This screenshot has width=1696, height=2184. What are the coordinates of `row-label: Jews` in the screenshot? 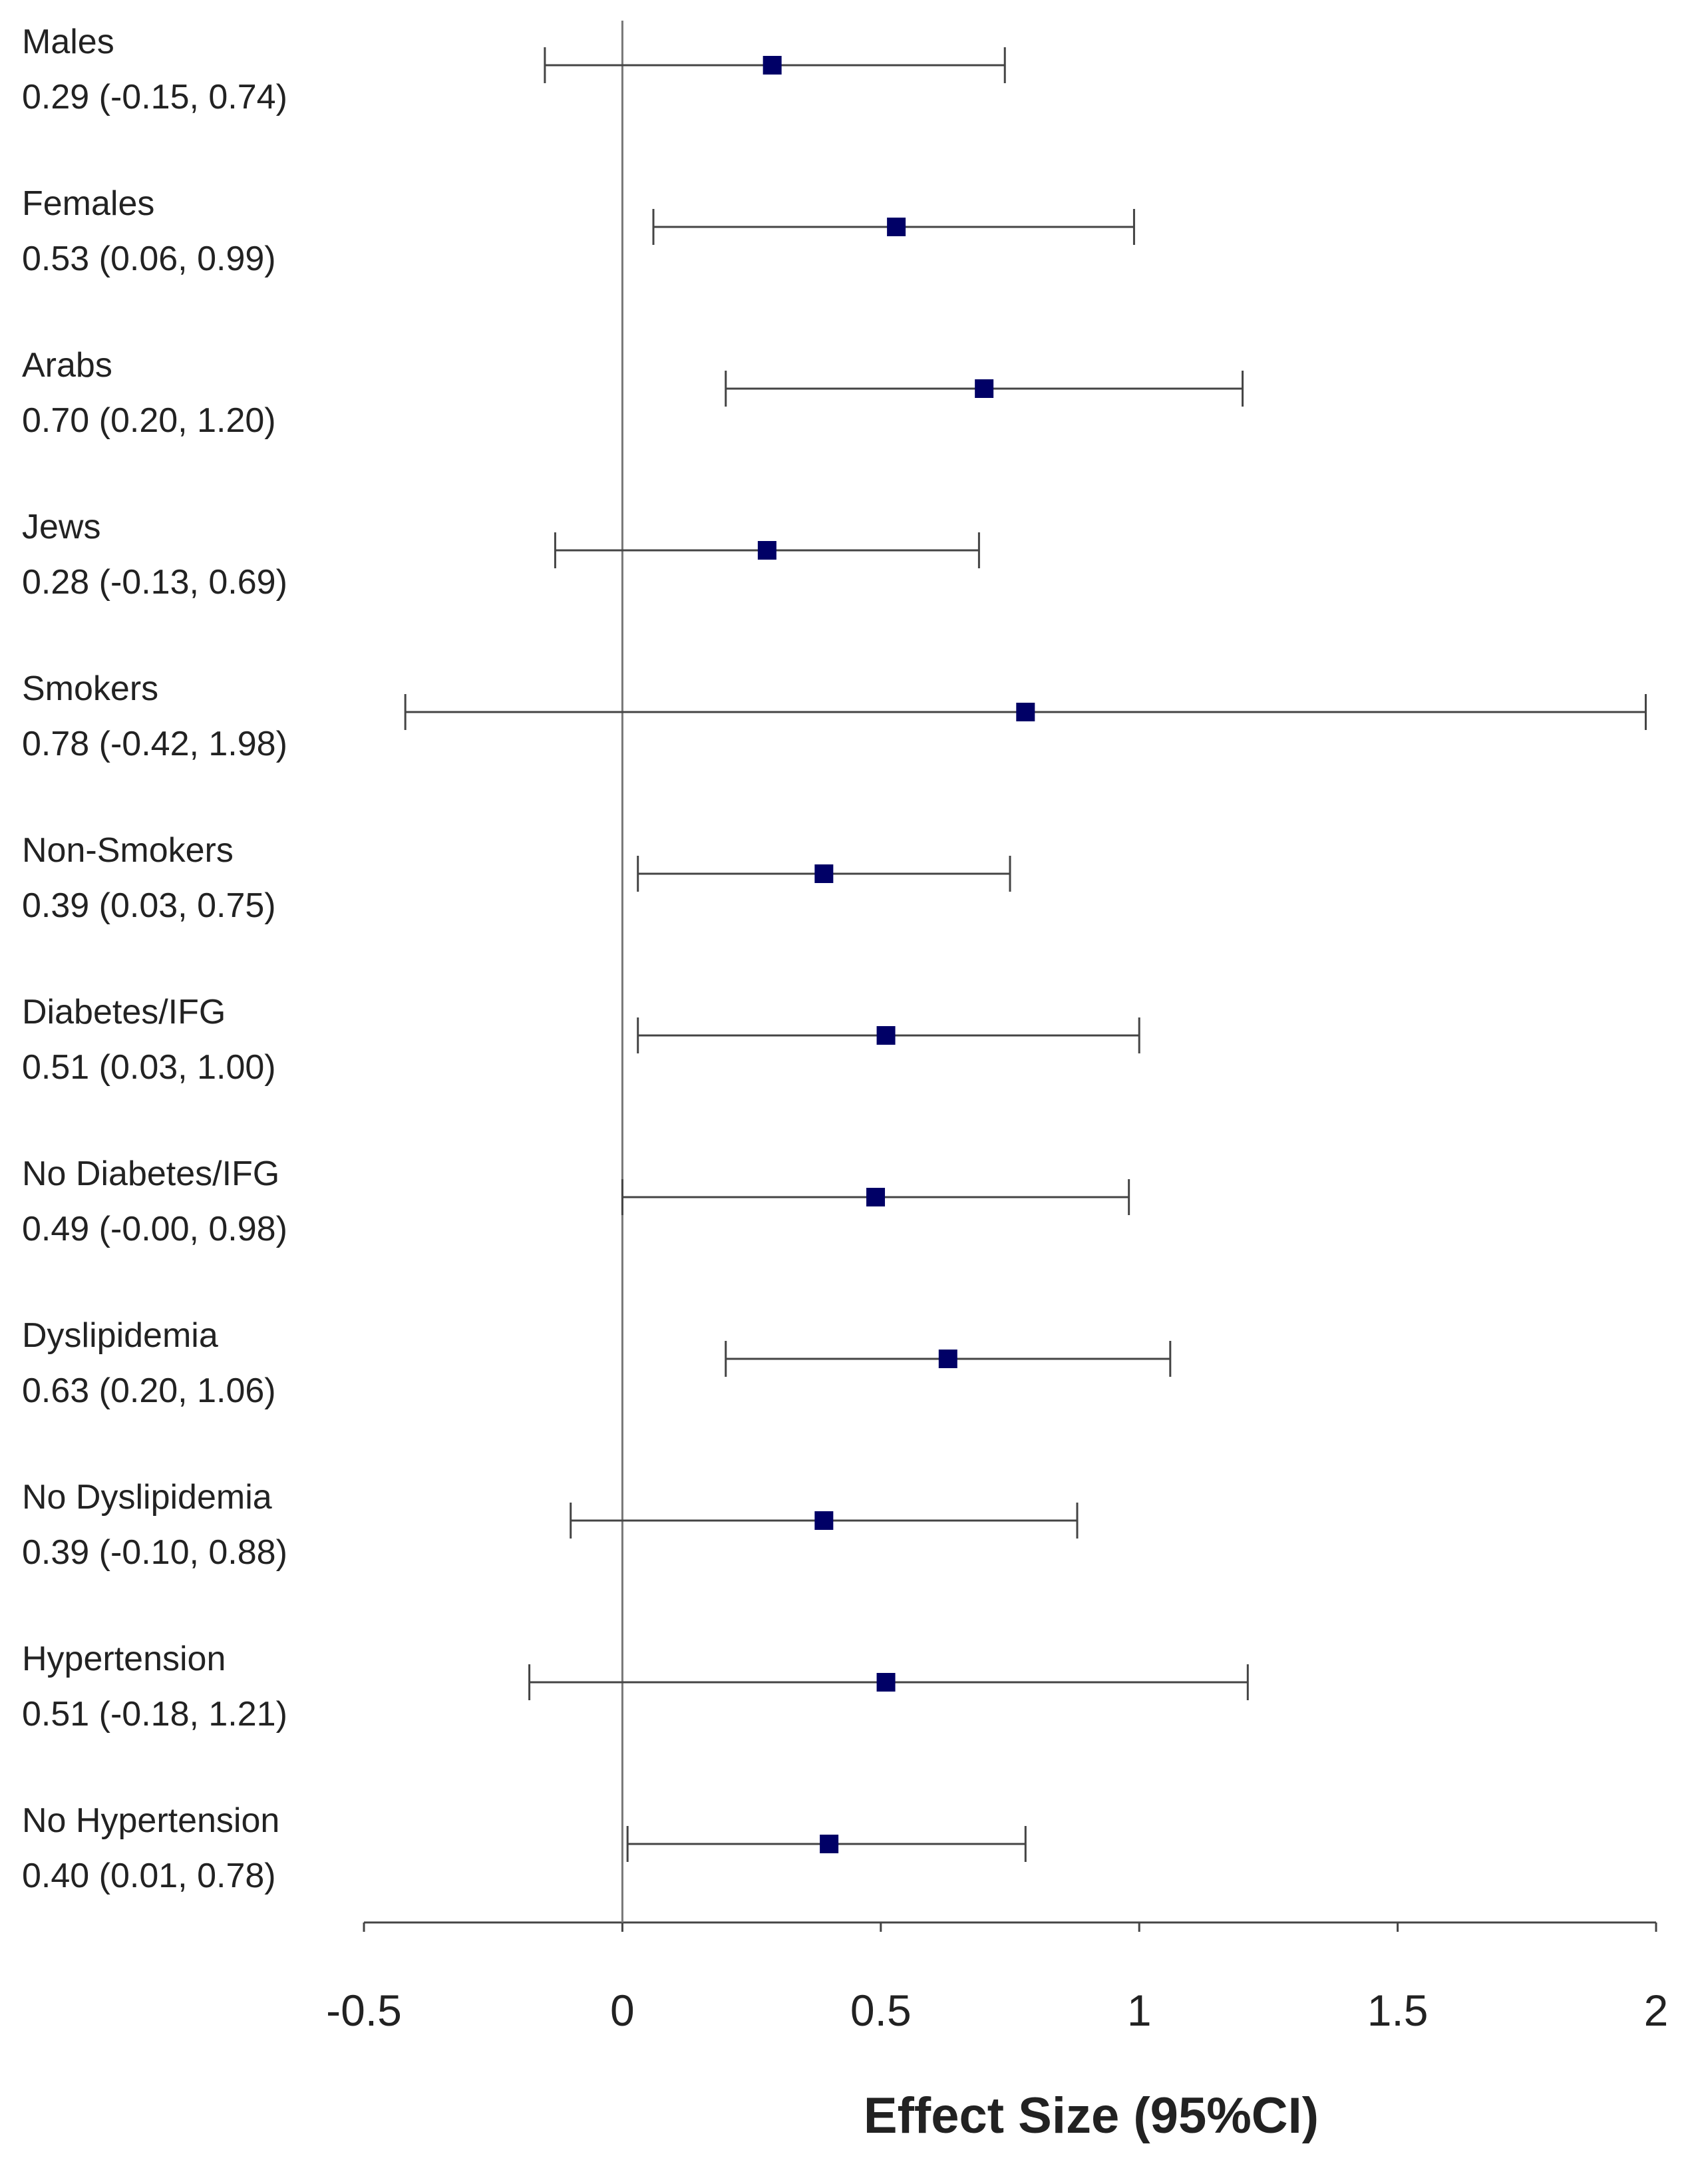 It's located at (61, 527).